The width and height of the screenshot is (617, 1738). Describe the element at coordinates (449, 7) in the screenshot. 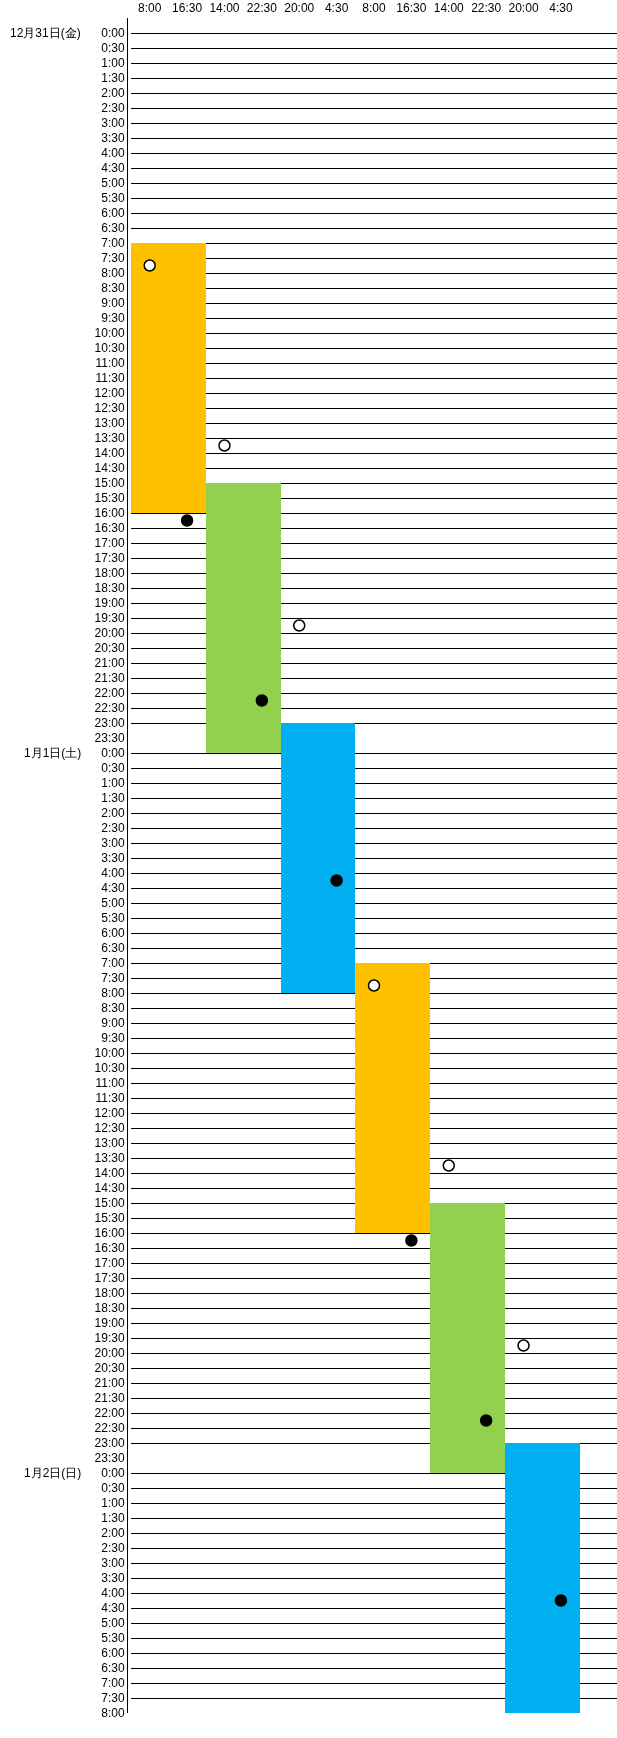

I see `x-tick-label: 14:00` at that location.